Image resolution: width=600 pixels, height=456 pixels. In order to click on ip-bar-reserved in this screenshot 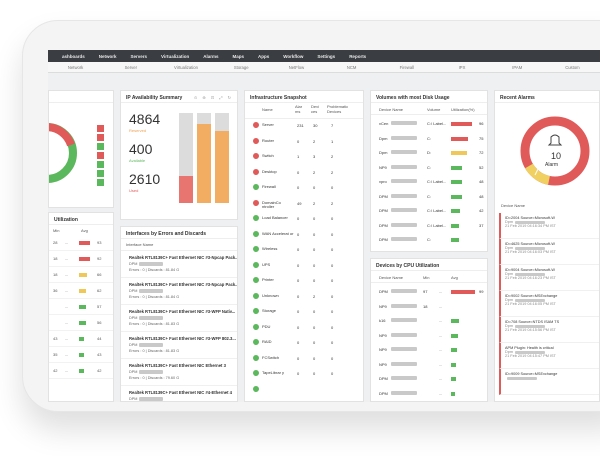, I will do `click(222, 167)`.